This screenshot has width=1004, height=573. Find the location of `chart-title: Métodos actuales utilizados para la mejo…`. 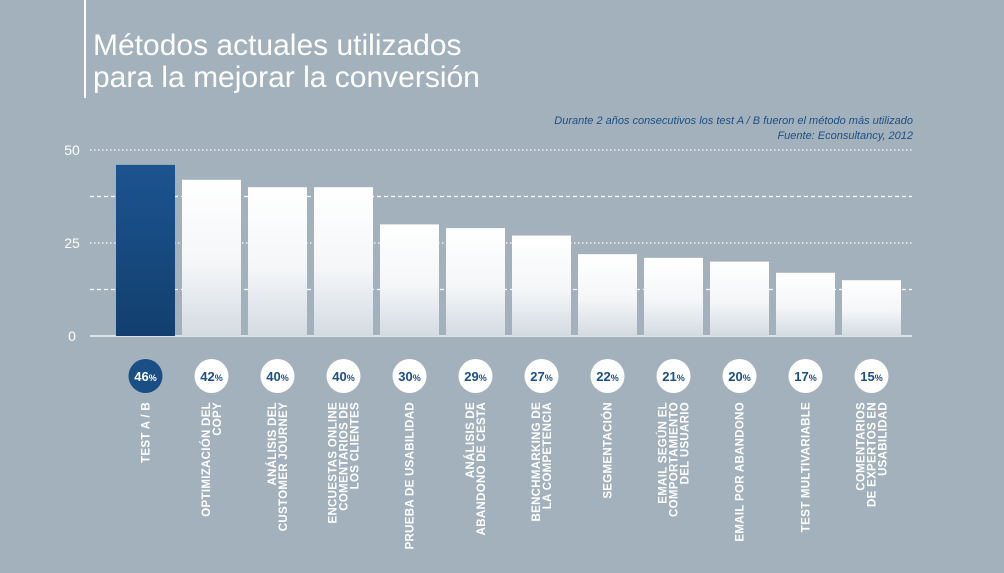

chart-title: Métodos actuales utilizados para la mejo… is located at coordinates (393, 62).